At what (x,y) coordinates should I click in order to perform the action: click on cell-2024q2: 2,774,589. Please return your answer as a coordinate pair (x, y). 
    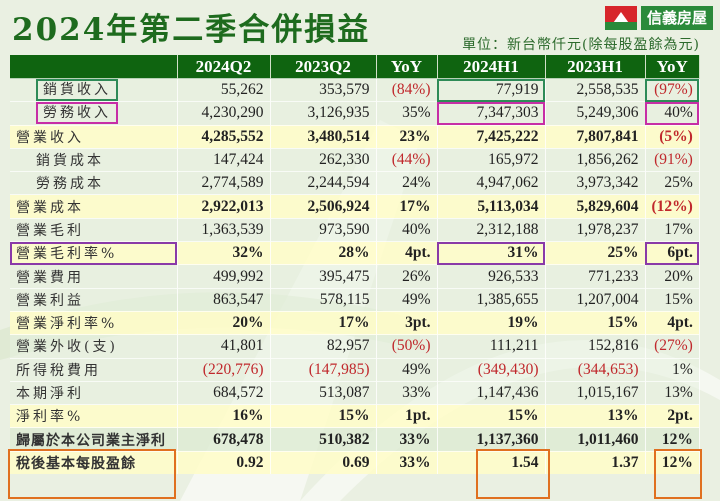
    Looking at the image, I should click on (224, 183).